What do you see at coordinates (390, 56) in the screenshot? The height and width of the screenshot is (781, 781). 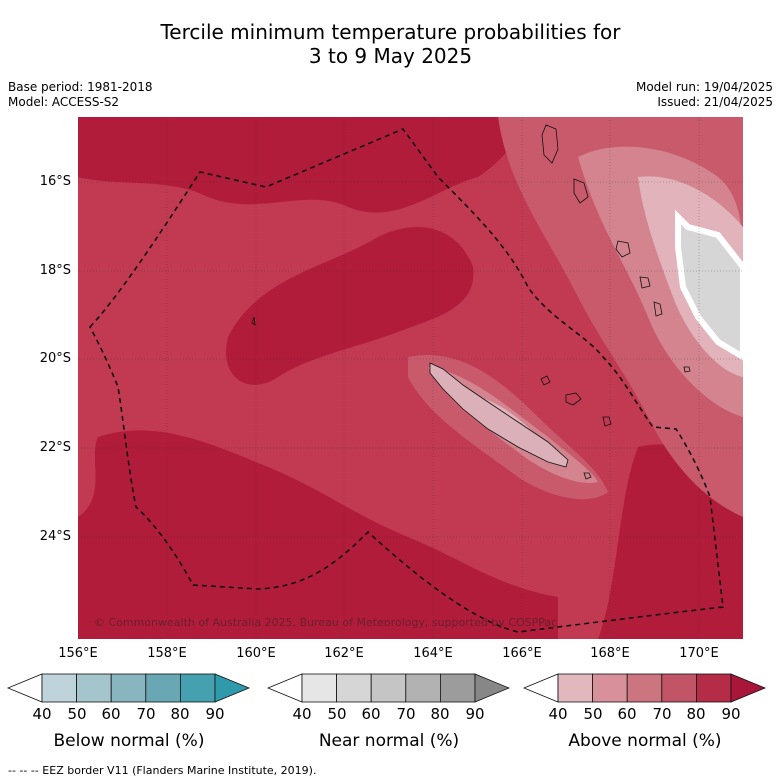 I see `title-line-2: 3 to 9 May 2025` at bounding box center [390, 56].